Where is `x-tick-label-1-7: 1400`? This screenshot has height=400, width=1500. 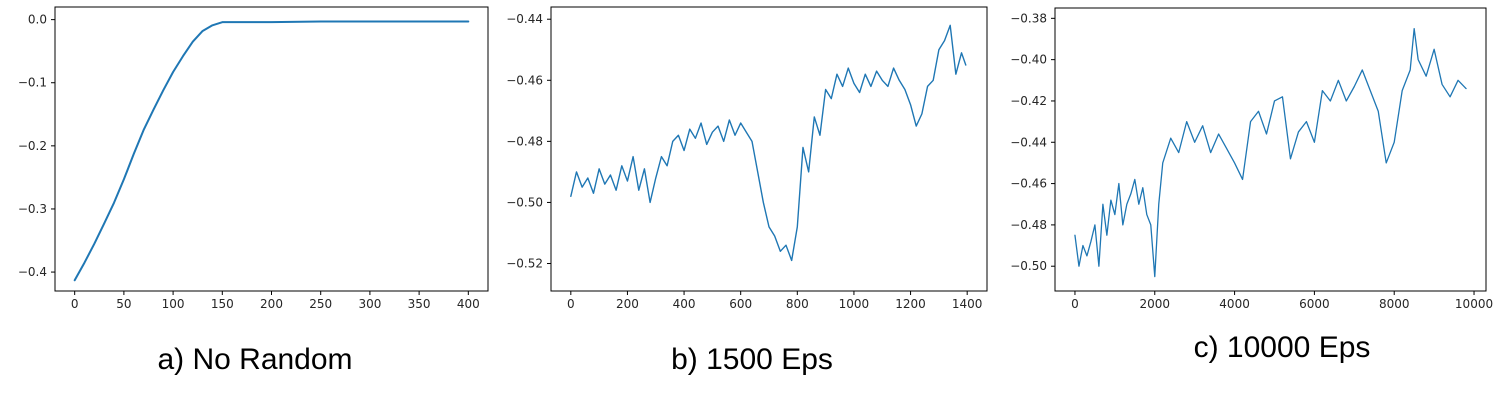 x-tick-label-1-7: 1400 is located at coordinates (967, 304).